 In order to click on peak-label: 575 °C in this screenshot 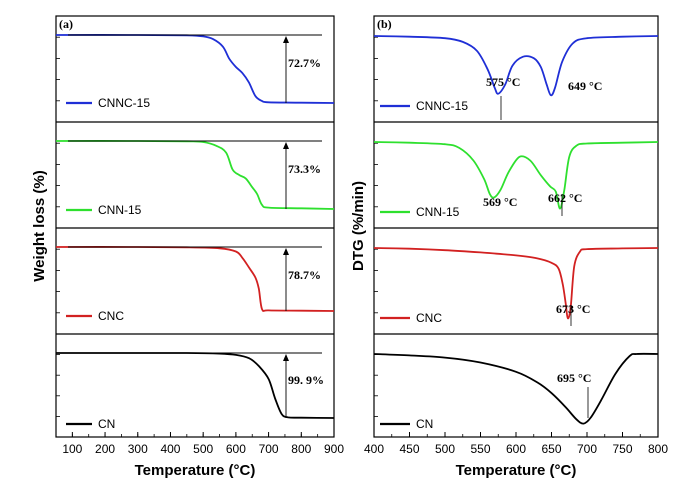, I will do `click(503, 82)`.